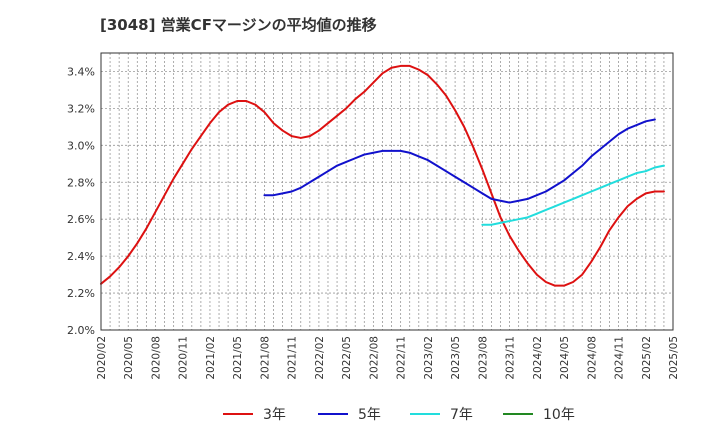 The image size is (720, 440). Describe the element at coordinates (559, 415) in the screenshot. I see `legend-label-4: 10年` at that location.